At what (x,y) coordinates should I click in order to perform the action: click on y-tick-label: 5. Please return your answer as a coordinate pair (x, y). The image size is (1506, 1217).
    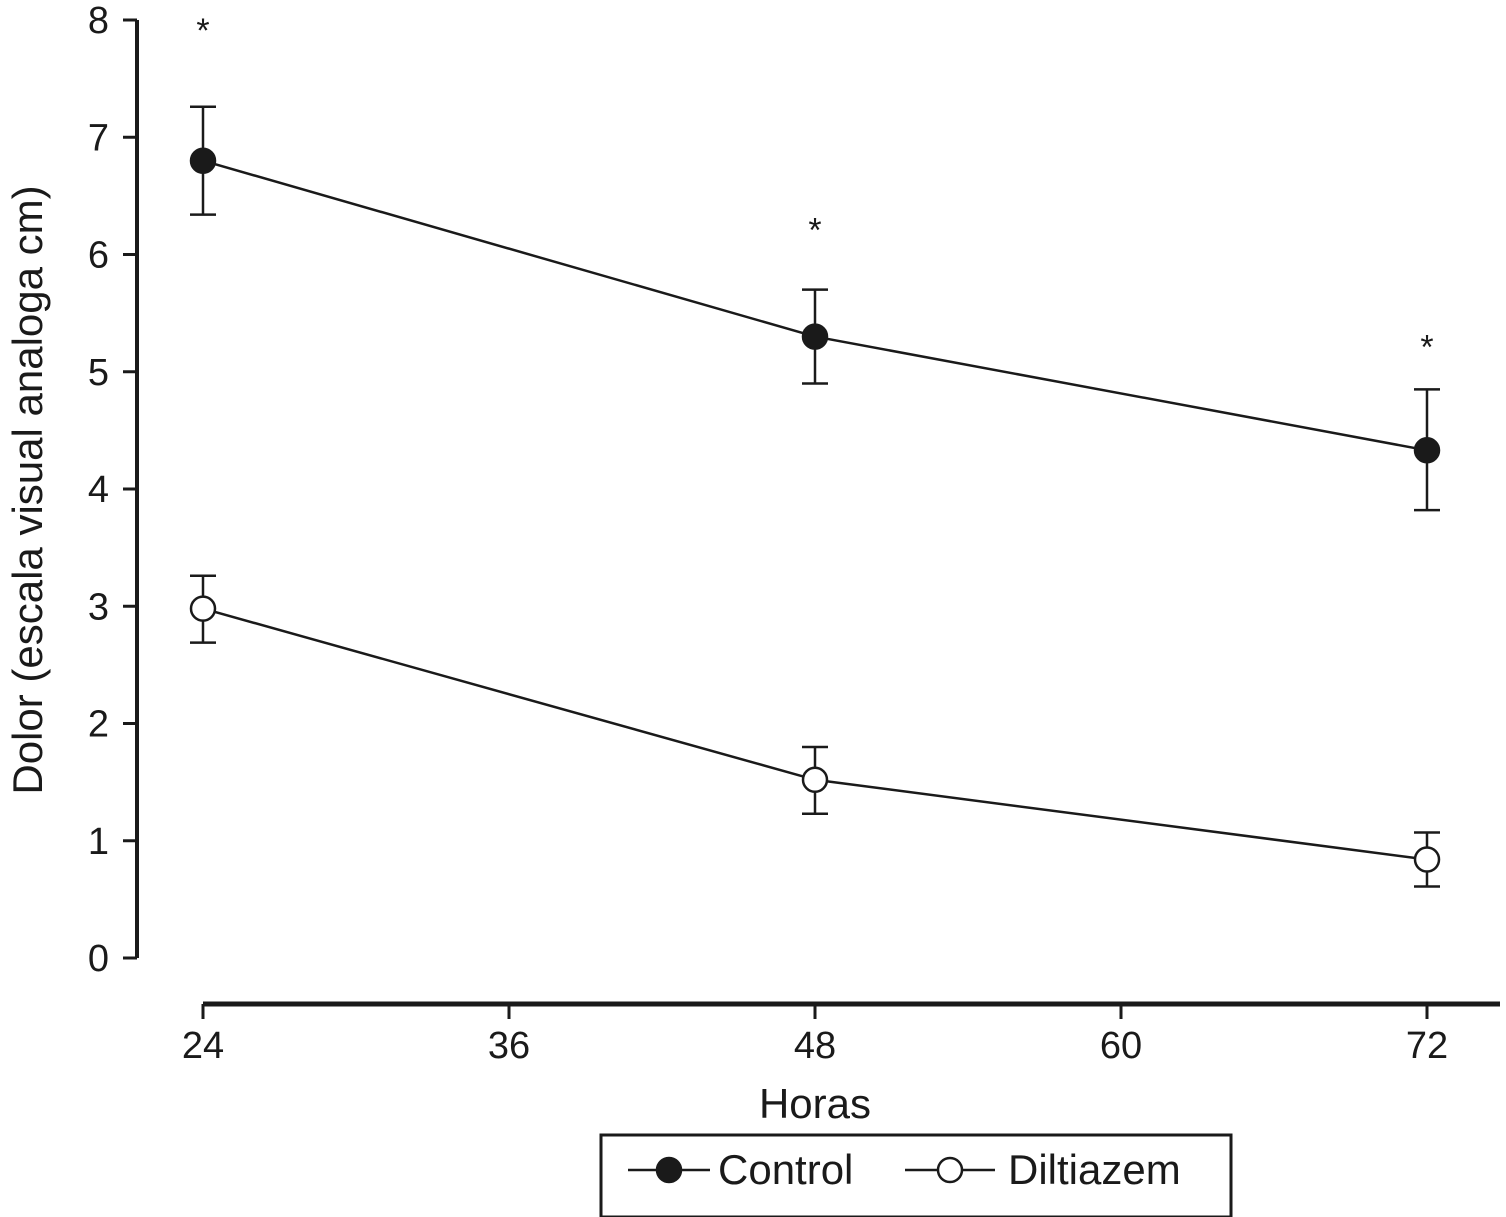
    Looking at the image, I should click on (98, 373).